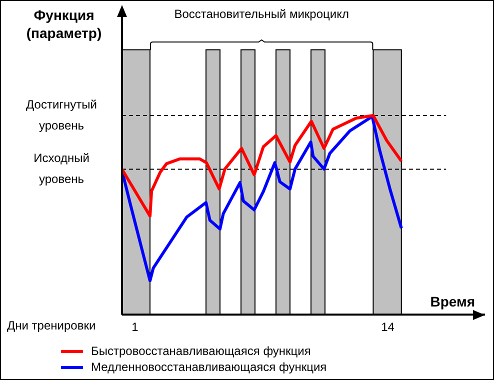 The height and width of the screenshot is (380, 494). I want to click on text: Восстановительный микроцикл, so click(261, 14).